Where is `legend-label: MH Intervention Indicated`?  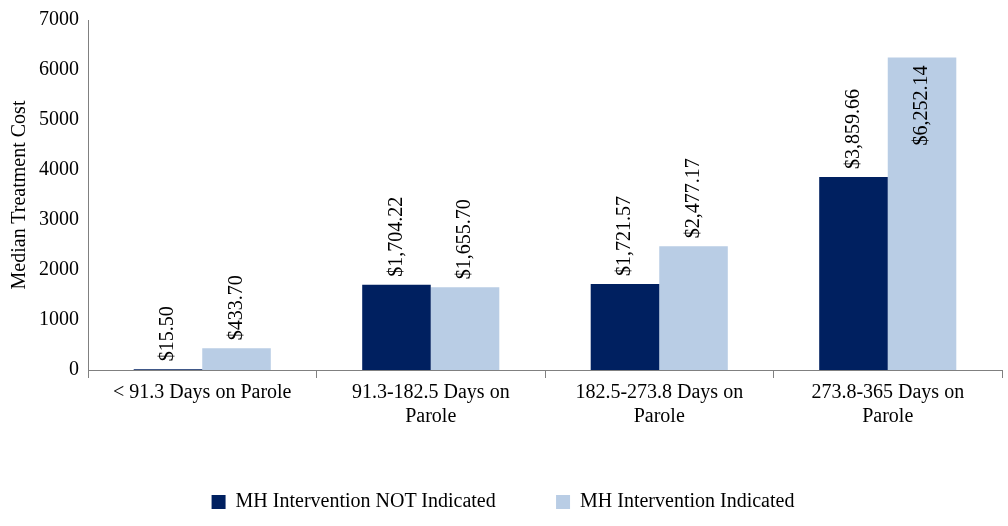 legend-label: MH Intervention Indicated is located at coordinates (687, 500).